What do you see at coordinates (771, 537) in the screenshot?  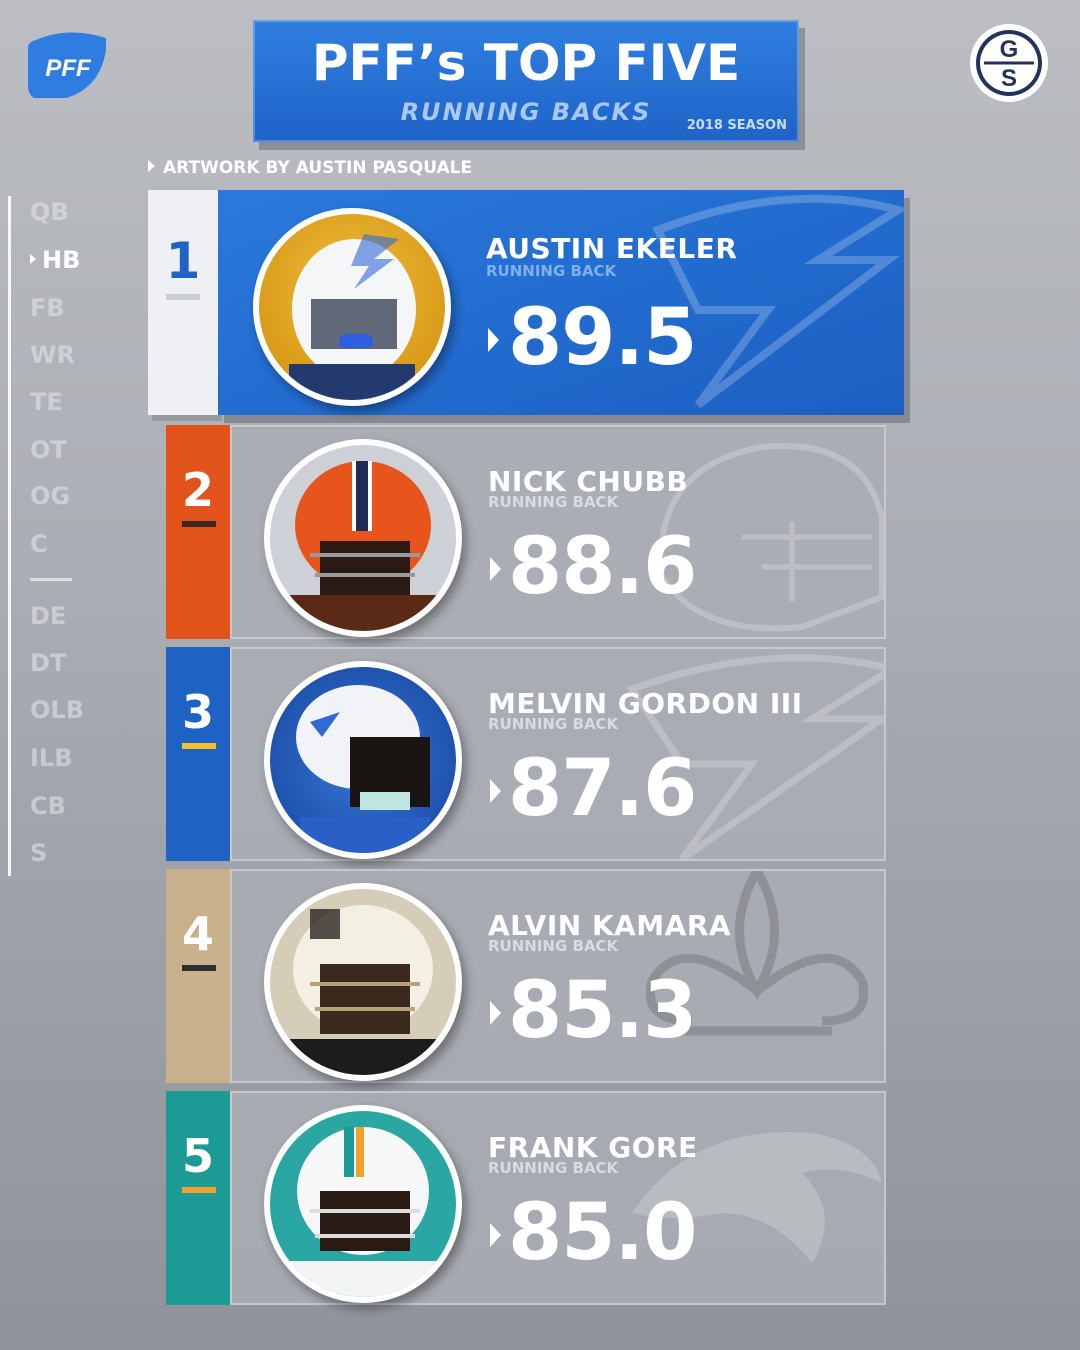 I see `browns-helmet-watermark` at bounding box center [771, 537].